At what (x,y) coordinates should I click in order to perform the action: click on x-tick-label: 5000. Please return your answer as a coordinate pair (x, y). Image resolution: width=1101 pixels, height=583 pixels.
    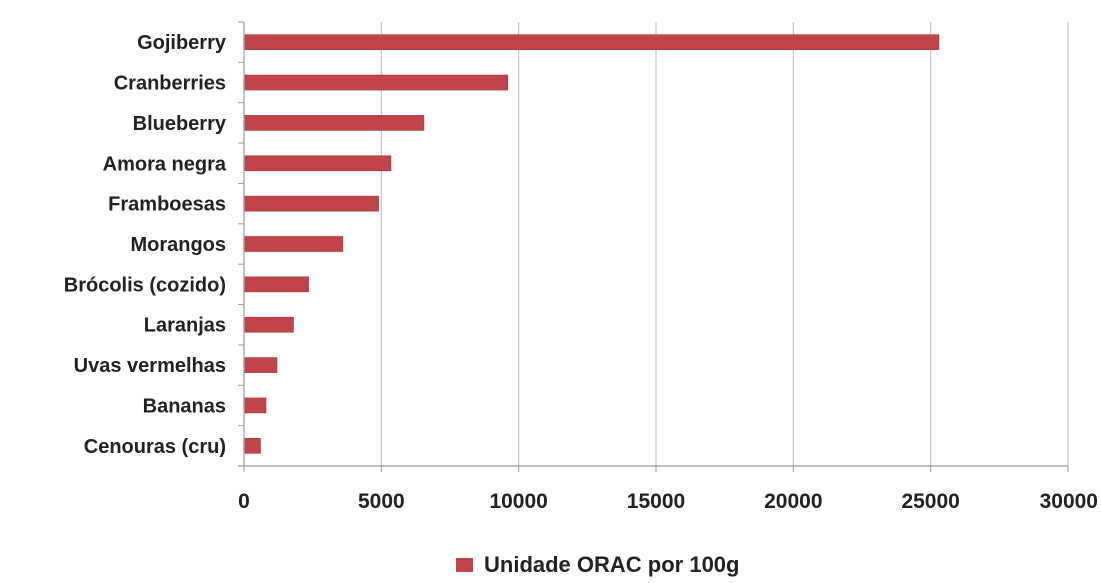
    Looking at the image, I should click on (381, 501).